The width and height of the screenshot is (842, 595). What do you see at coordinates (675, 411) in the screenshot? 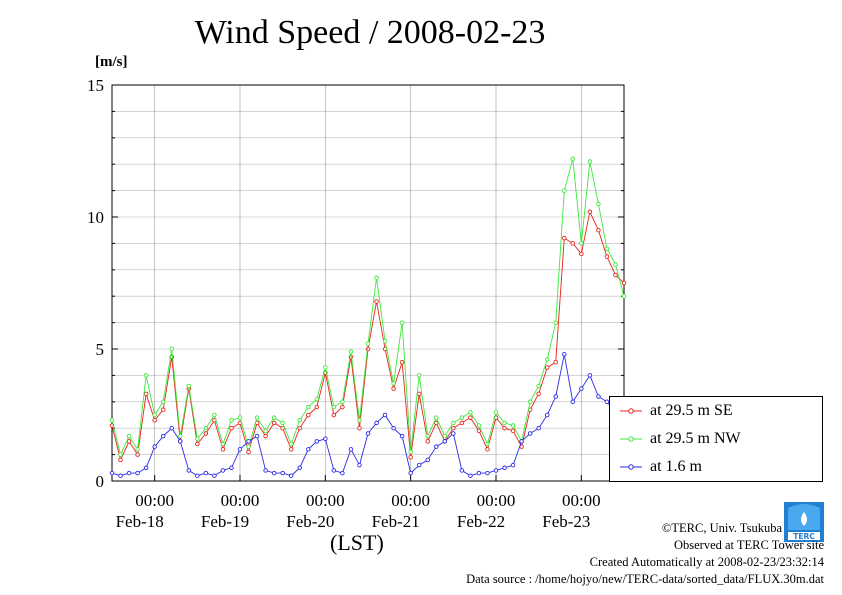
I see `legend-item-se: at 29.5 m SE` at bounding box center [675, 411].